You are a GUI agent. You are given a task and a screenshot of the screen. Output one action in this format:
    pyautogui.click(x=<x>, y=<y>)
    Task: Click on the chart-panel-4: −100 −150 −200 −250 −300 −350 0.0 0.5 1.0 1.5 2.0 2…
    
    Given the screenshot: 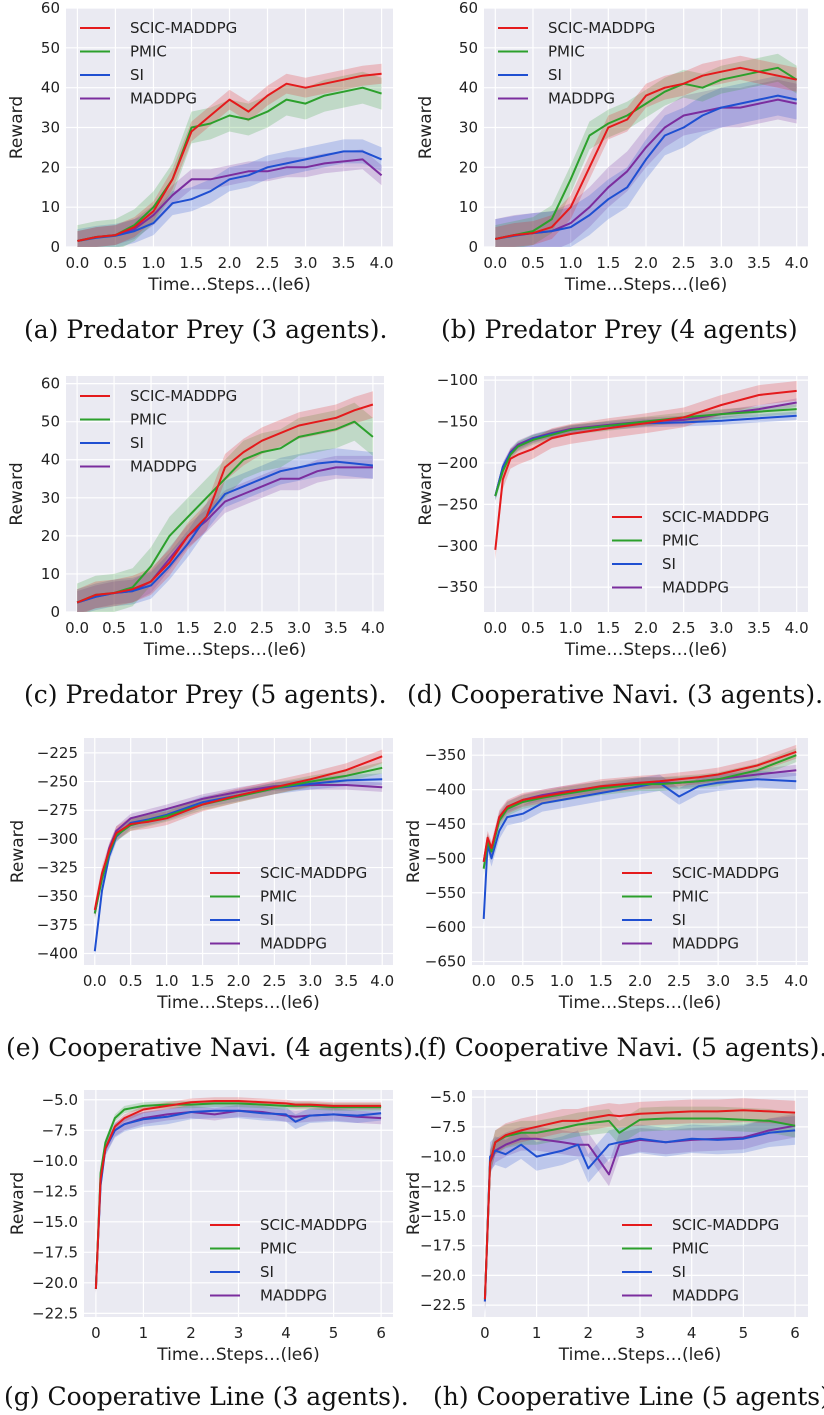 What is the action you would take?
    pyautogui.click(x=612, y=515)
    